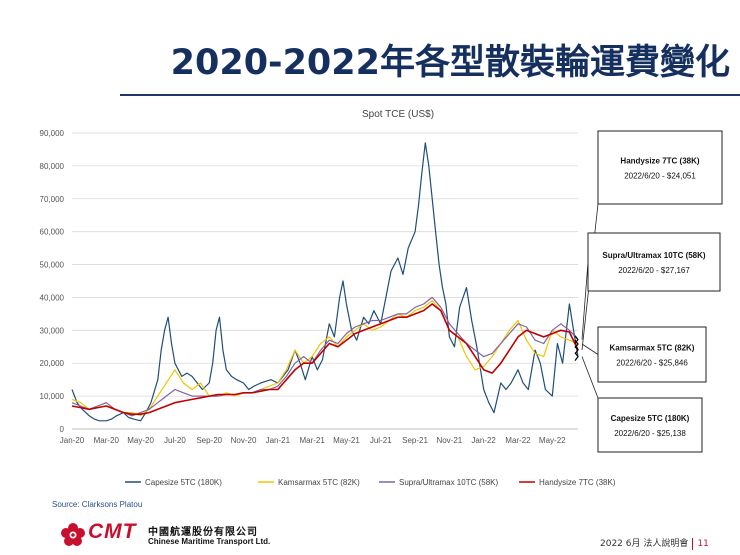 The width and height of the screenshot is (740, 555). What do you see at coordinates (52, 297) in the screenshot?
I see `y-tick-label: 40,000` at bounding box center [52, 297].